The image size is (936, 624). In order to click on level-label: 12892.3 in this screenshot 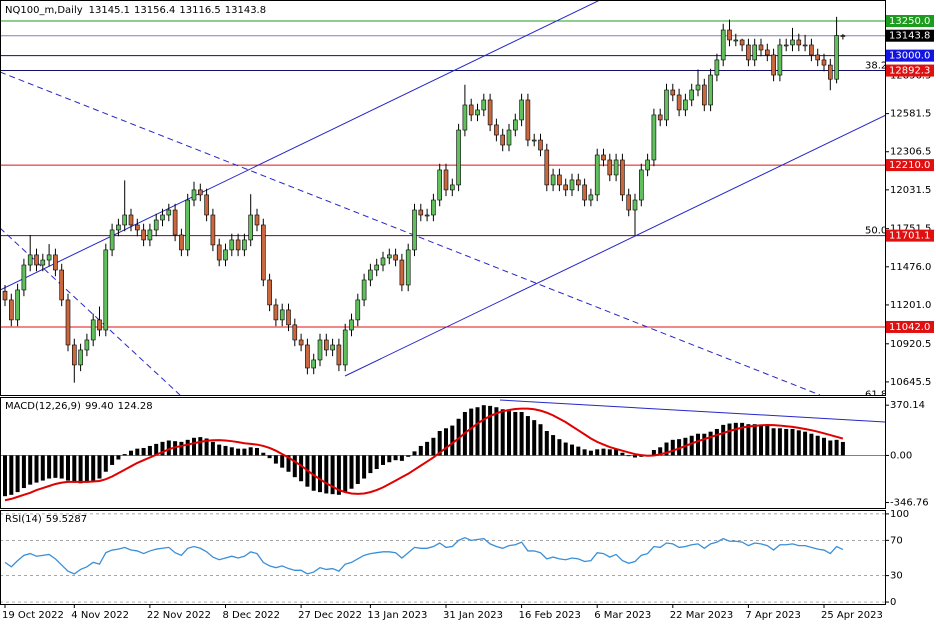, I will do `click(910, 70)`.